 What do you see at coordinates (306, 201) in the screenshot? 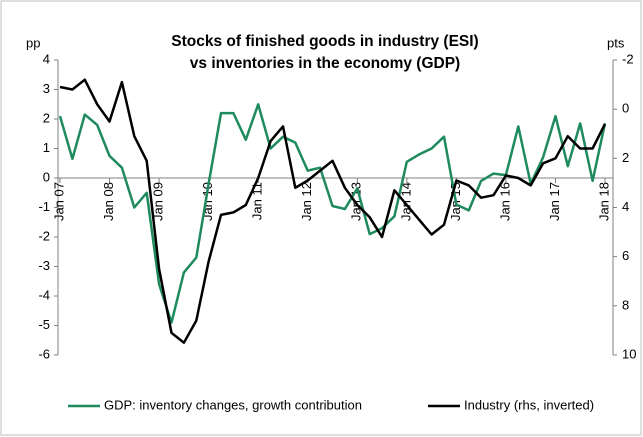
I see `x-tick-label: Jan 12` at bounding box center [306, 201].